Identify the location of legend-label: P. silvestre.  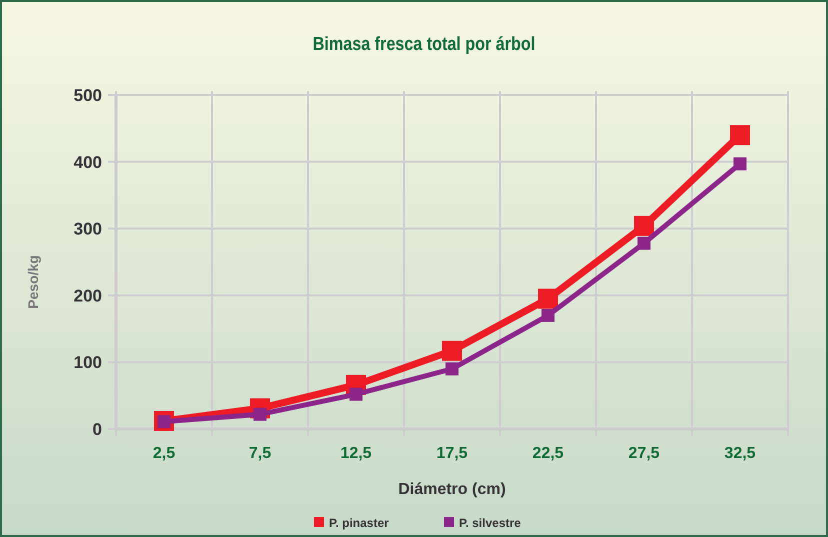
(490, 523).